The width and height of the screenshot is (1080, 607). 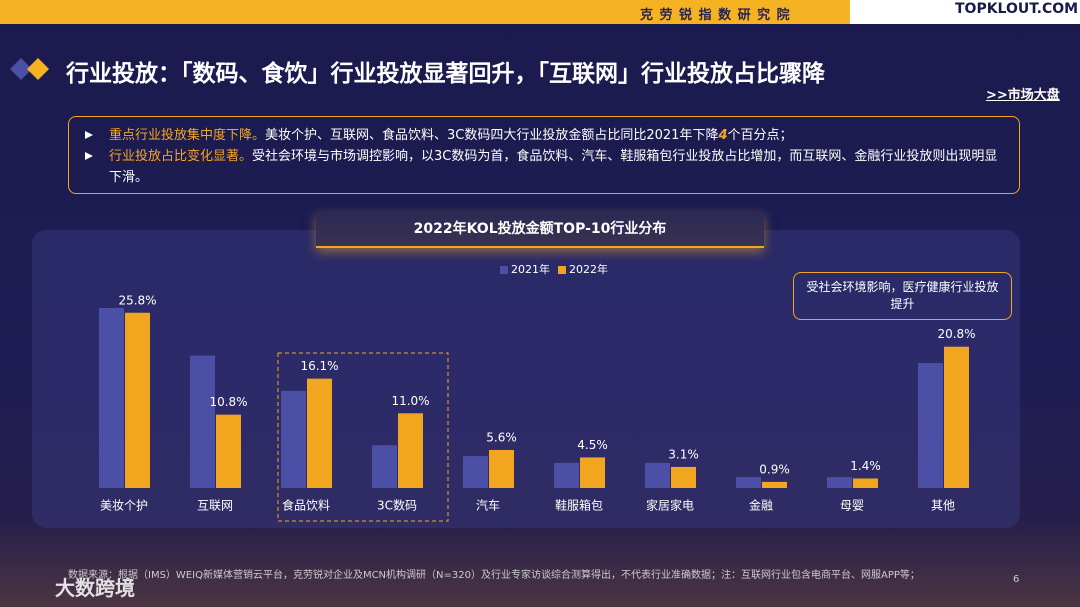 What do you see at coordinates (95, 588) in the screenshot?
I see `watermark: 大数跨境` at bounding box center [95, 588].